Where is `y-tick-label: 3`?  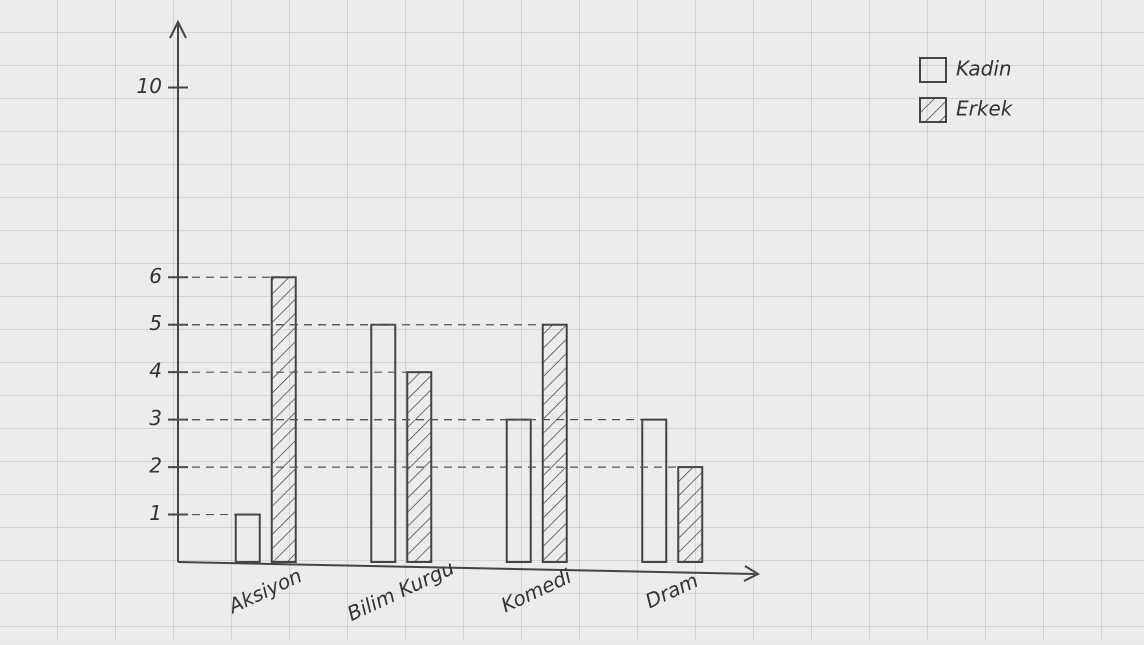
y-tick-label: 3 is located at coordinates (155, 418).